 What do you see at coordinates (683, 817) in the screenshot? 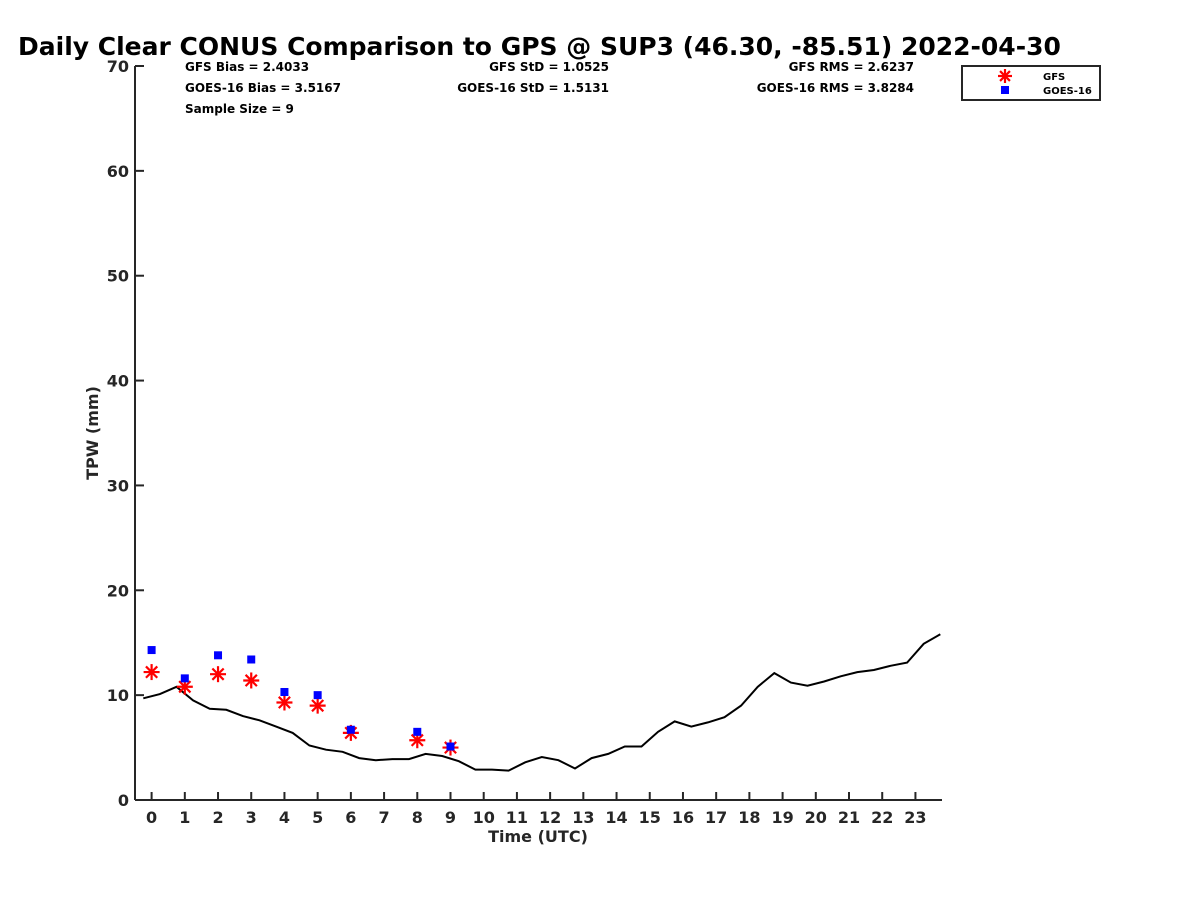
I see `x-tick-label: 16` at bounding box center [683, 817].